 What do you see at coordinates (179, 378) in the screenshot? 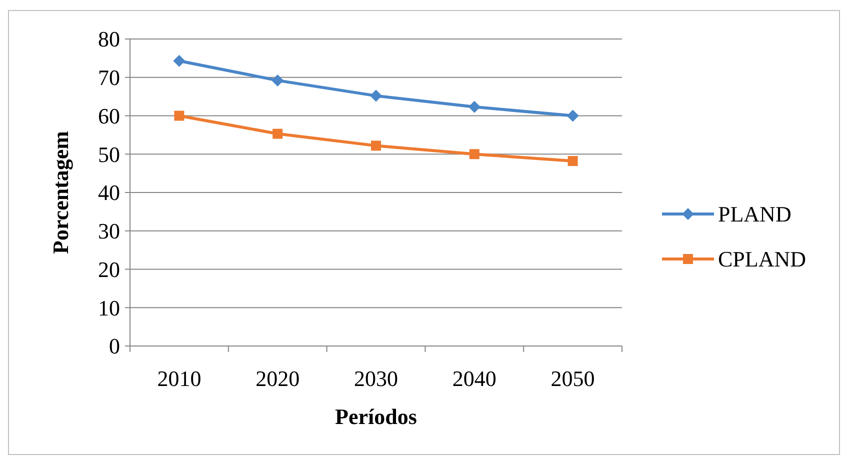
I see `x-tick-label: 2010` at bounding box center [179, 378].